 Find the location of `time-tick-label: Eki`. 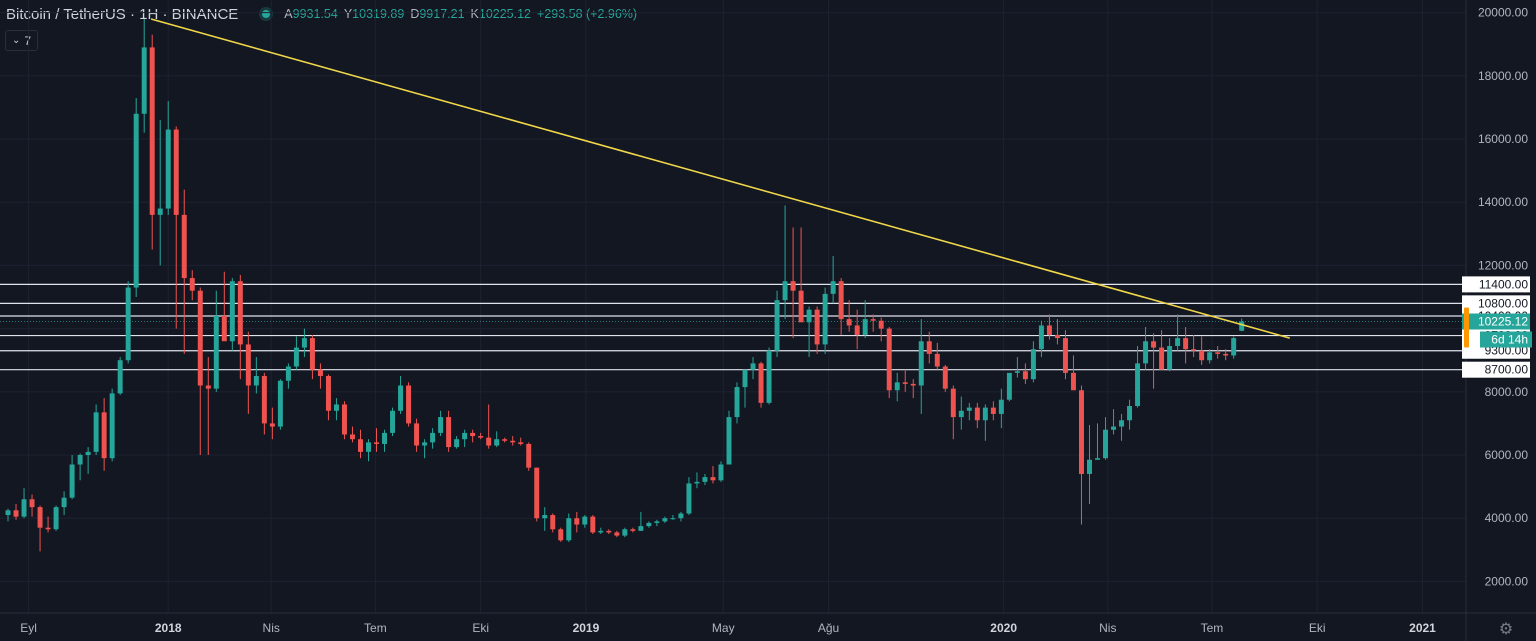

time-tick-label: Eki is located at coordinates (480, 628).